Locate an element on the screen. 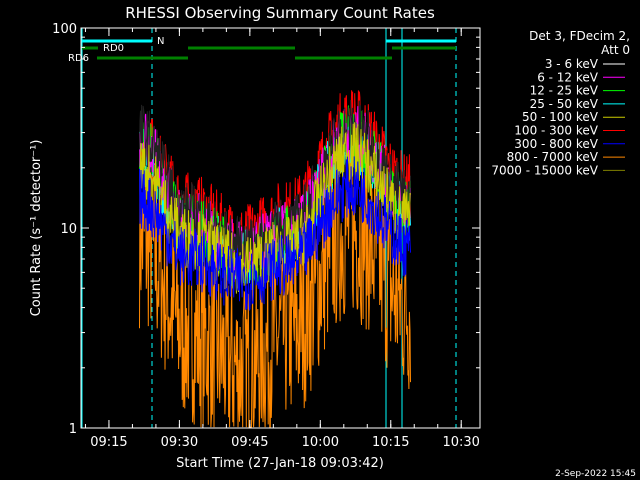 The height and width of the screenshot is (480, 640). legend-entry-label: 25 - 50 keV is located at coordinates (564, 104).